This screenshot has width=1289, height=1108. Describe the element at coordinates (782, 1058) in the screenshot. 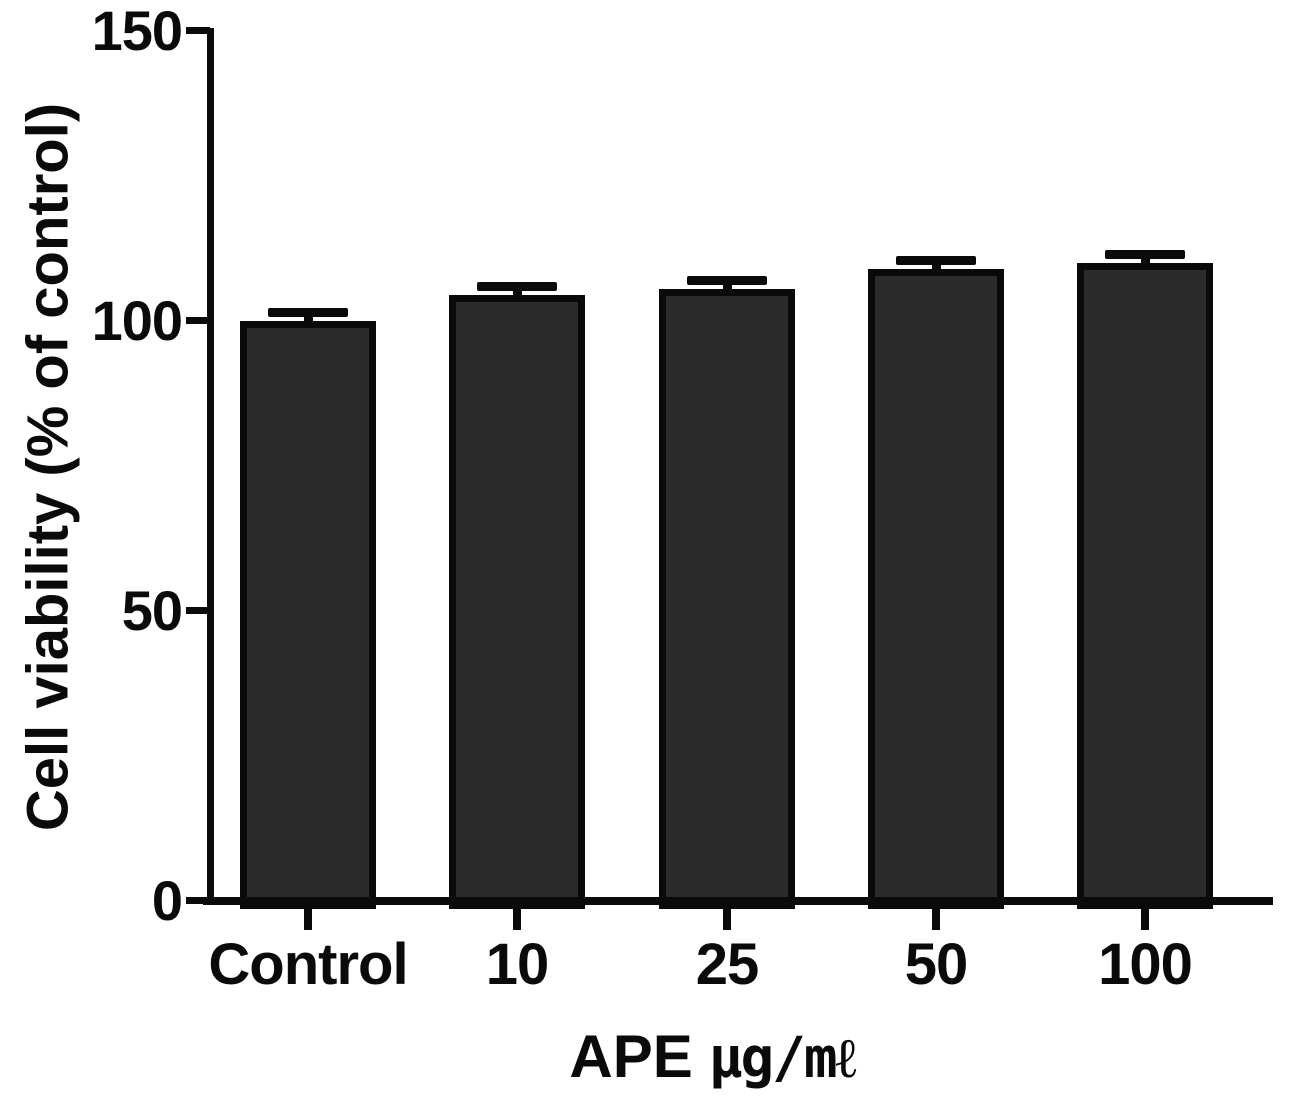

I see `x-axis-title-unit: µg/mℓ` at that location.